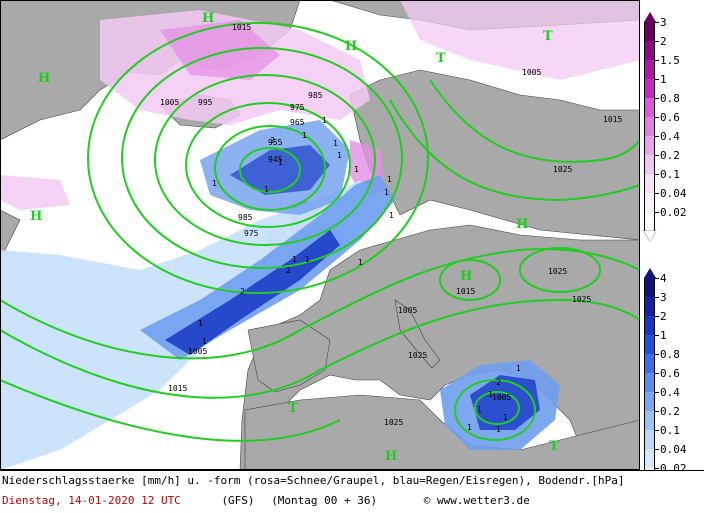 The image size is (704, 513). Describe the element at coordinates (483, 500) in the screenshot. I see `source-link: www.wetter3.de` at that location.